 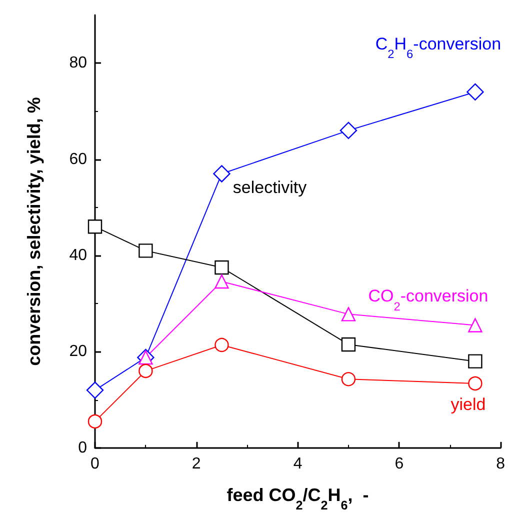 What do you see at coordinates (297, 463) in the screenshot?
I see `x-tick-label: 4` at bounding box center [297, 463].